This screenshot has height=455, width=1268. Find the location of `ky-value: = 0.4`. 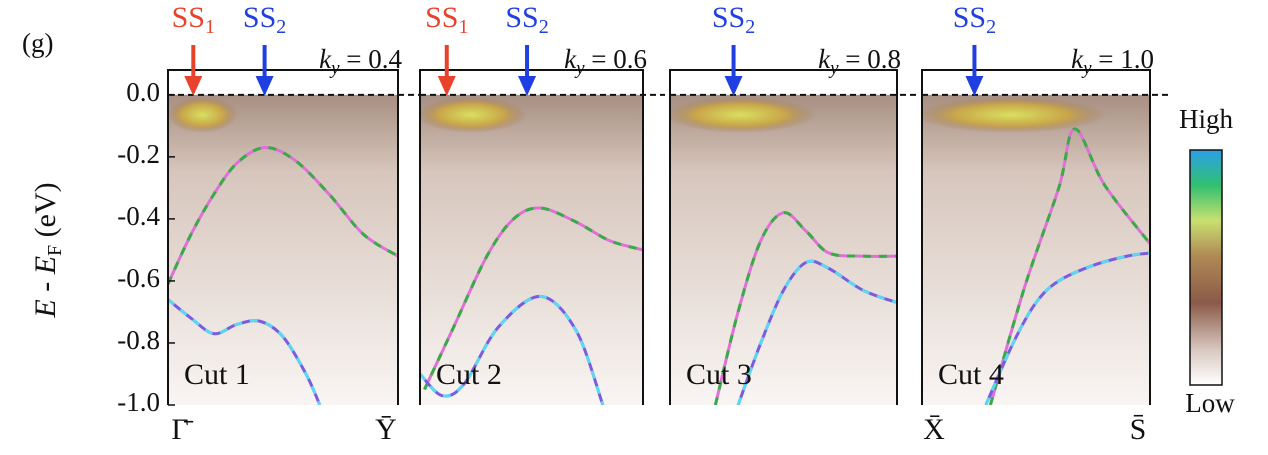

ky-value: = 0.4 is located at coordinates (371, 59).